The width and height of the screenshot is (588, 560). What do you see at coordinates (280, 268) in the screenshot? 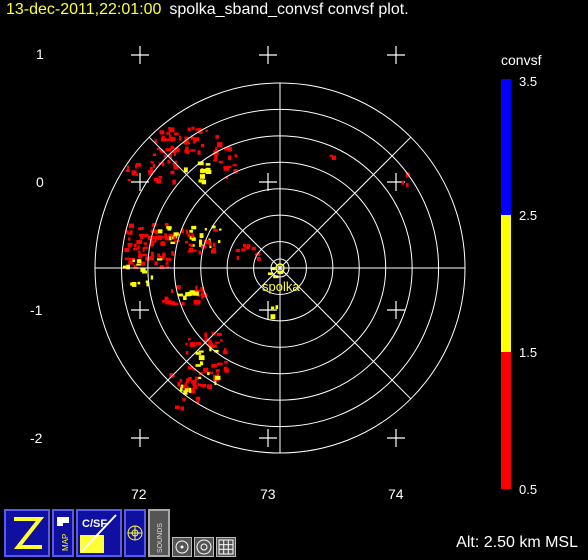
I see `radar-site-marker` at bounding box center [280, 268].